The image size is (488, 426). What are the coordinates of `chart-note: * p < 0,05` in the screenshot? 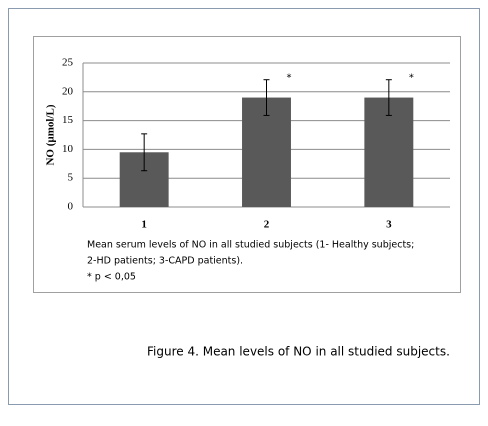 It's located at (111, 277).